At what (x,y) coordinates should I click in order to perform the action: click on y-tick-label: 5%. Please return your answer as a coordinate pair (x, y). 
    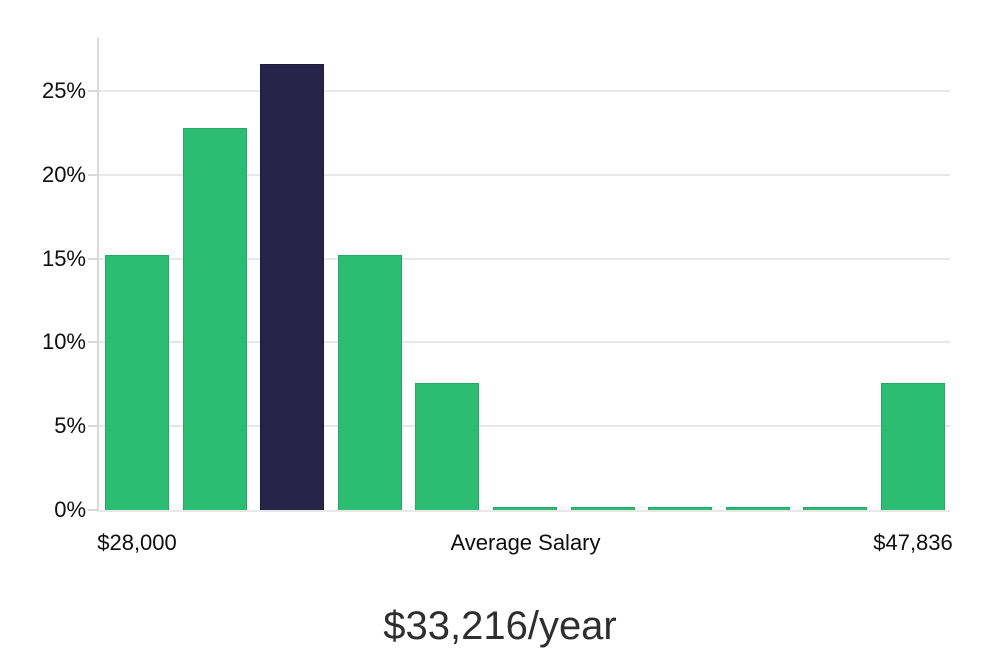
    Looking at the image, I should click on (70, 426).